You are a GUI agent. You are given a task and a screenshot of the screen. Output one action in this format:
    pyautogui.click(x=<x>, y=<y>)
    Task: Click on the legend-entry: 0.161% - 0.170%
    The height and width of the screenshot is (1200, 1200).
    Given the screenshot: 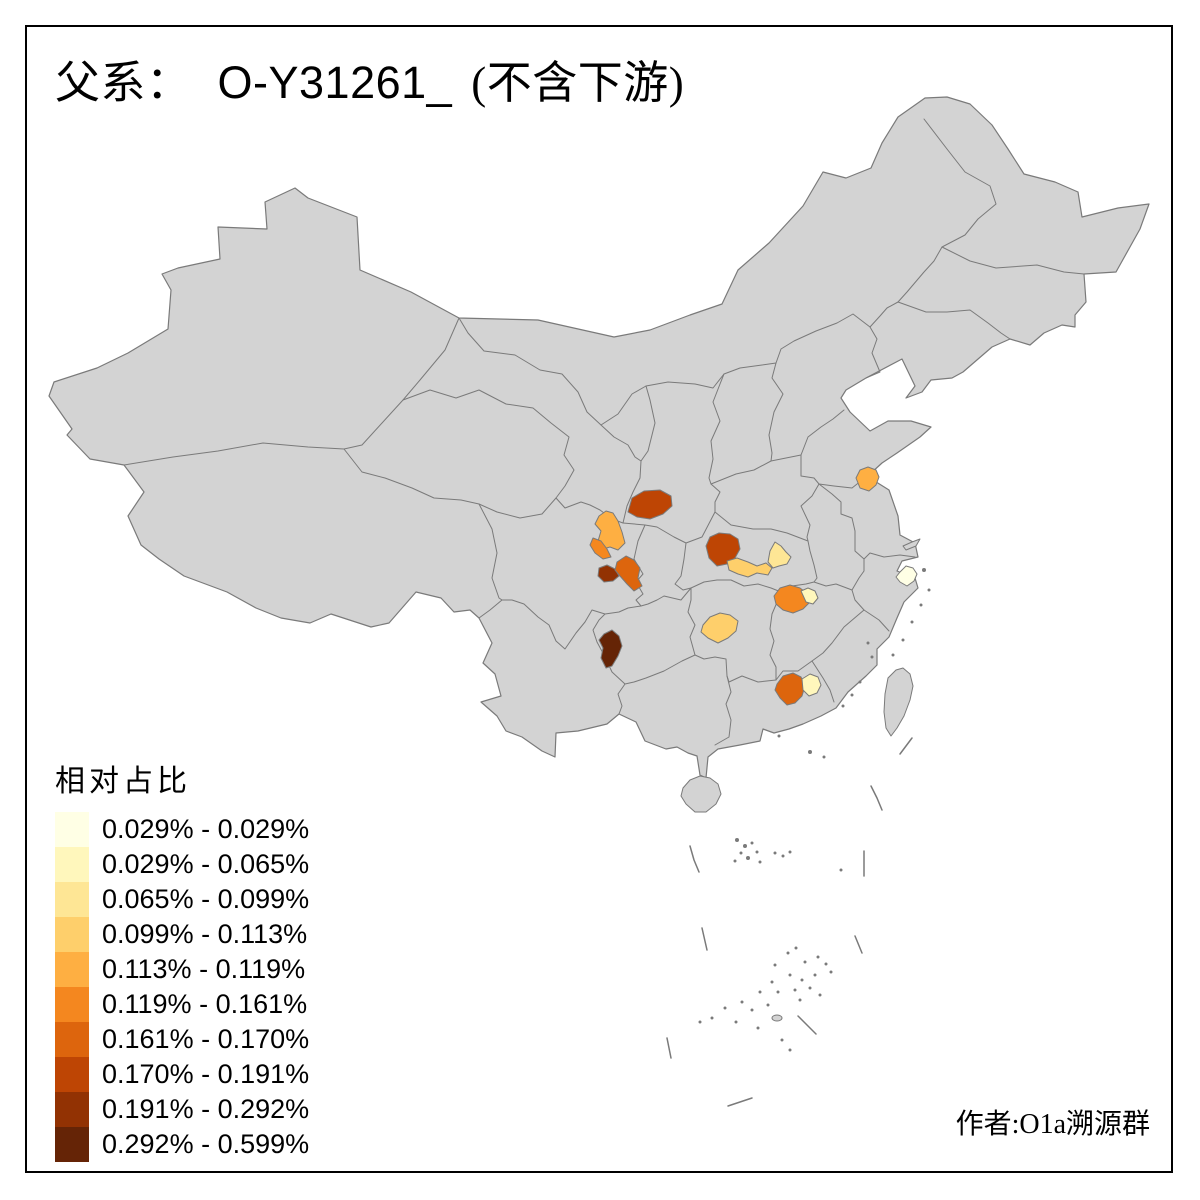 What is the action you would take?
    pyautogui.click(x=182, y=1039)
    